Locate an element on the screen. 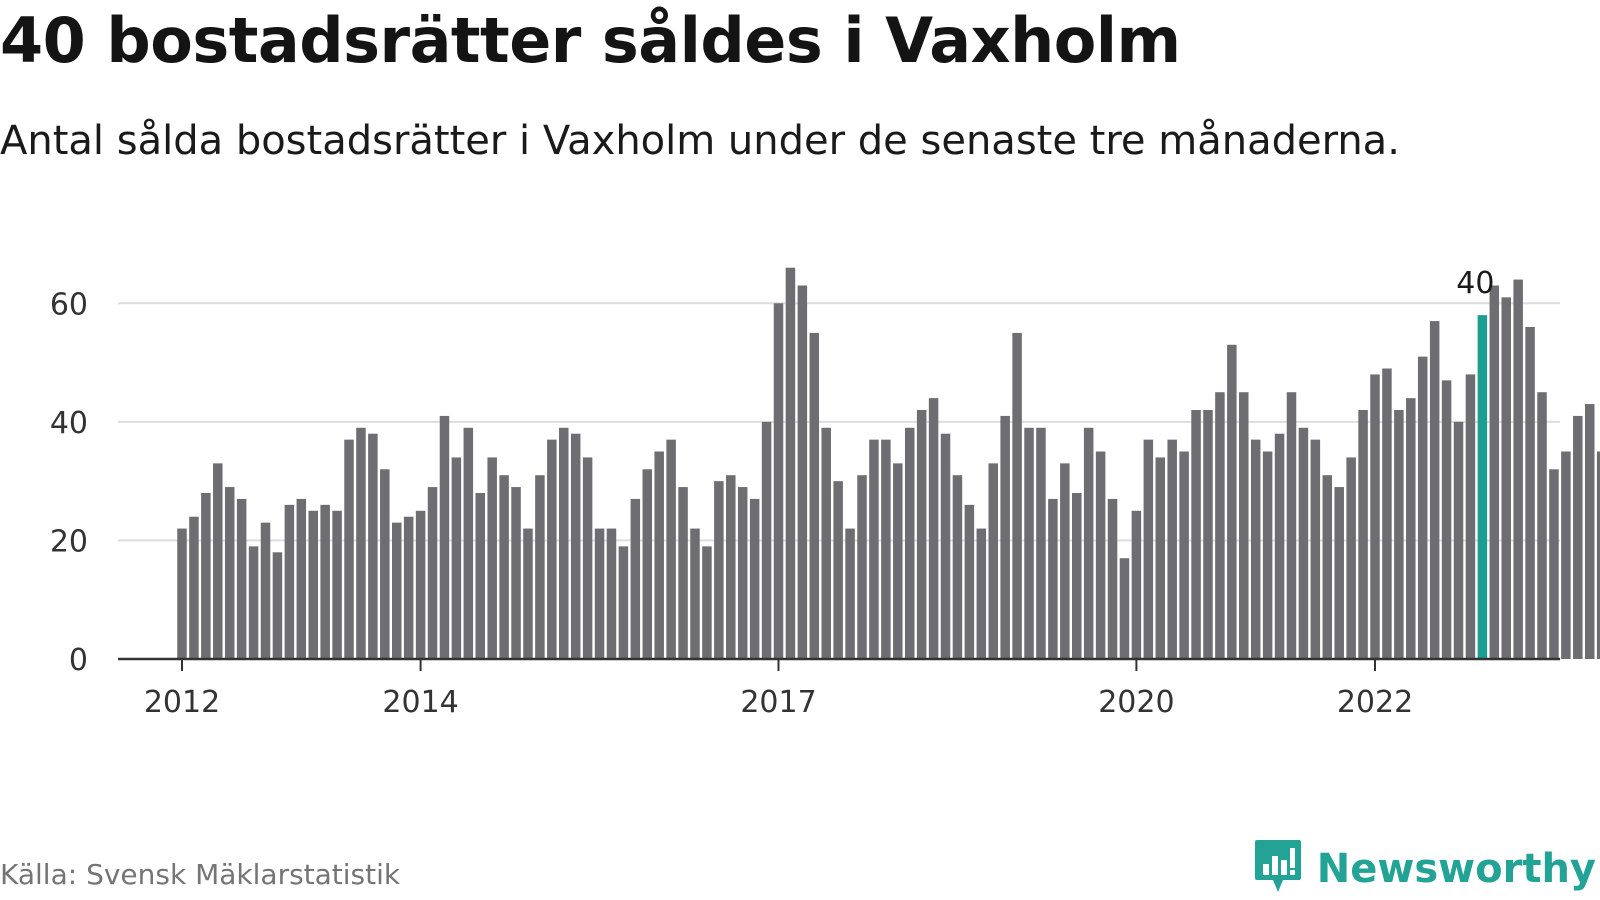 This screenshot has width=1600, height=900. y-tick-label: 20 is located at coordinates (69, 541).